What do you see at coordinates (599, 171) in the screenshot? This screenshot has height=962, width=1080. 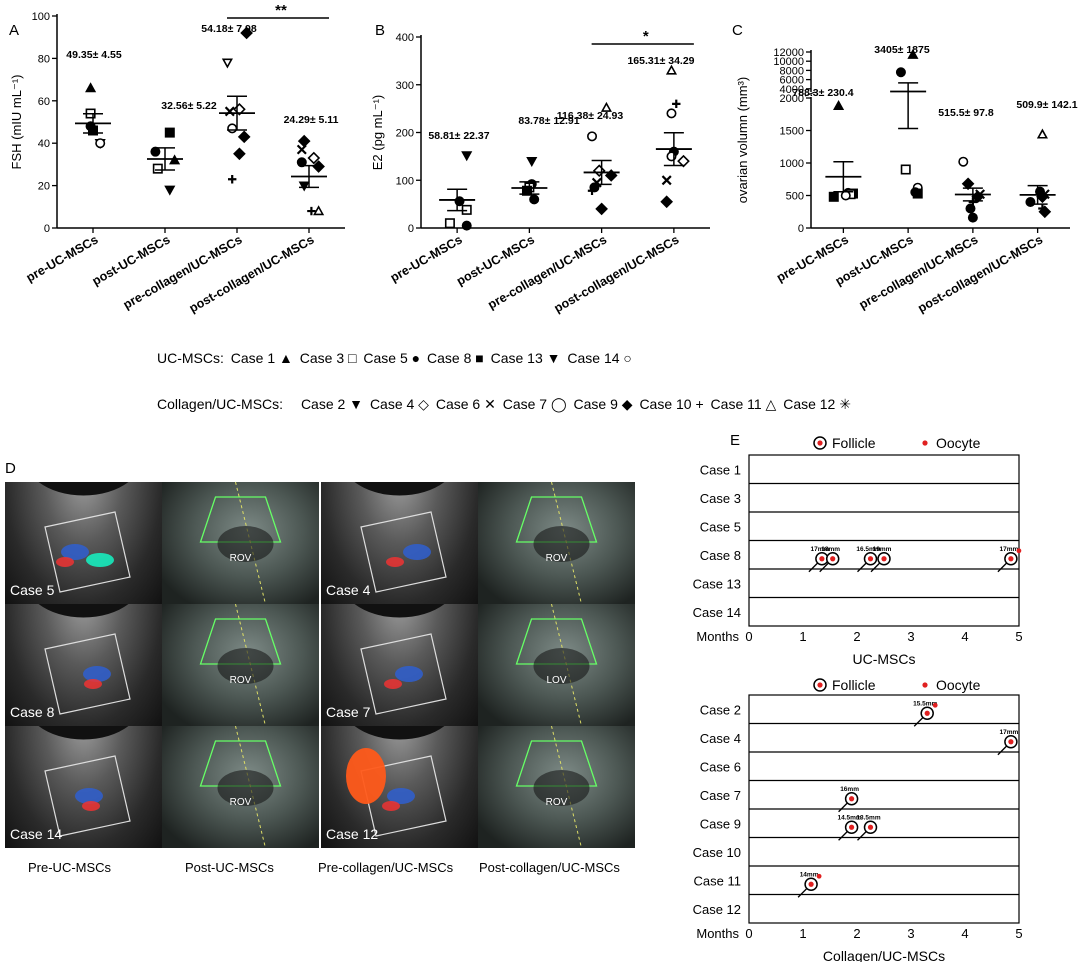 I see `data-point-diamond-open` at bounding box center [599, 171].